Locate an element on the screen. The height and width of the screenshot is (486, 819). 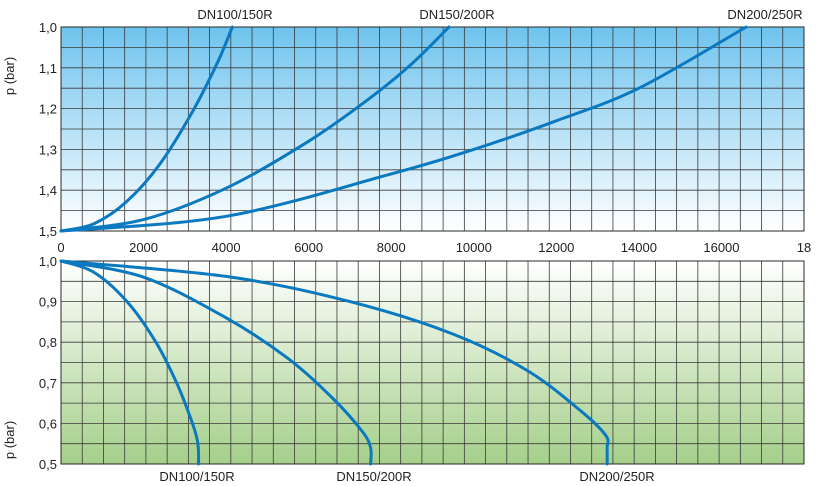
x-tick-label: 0 is located at coordinates (60, 247).